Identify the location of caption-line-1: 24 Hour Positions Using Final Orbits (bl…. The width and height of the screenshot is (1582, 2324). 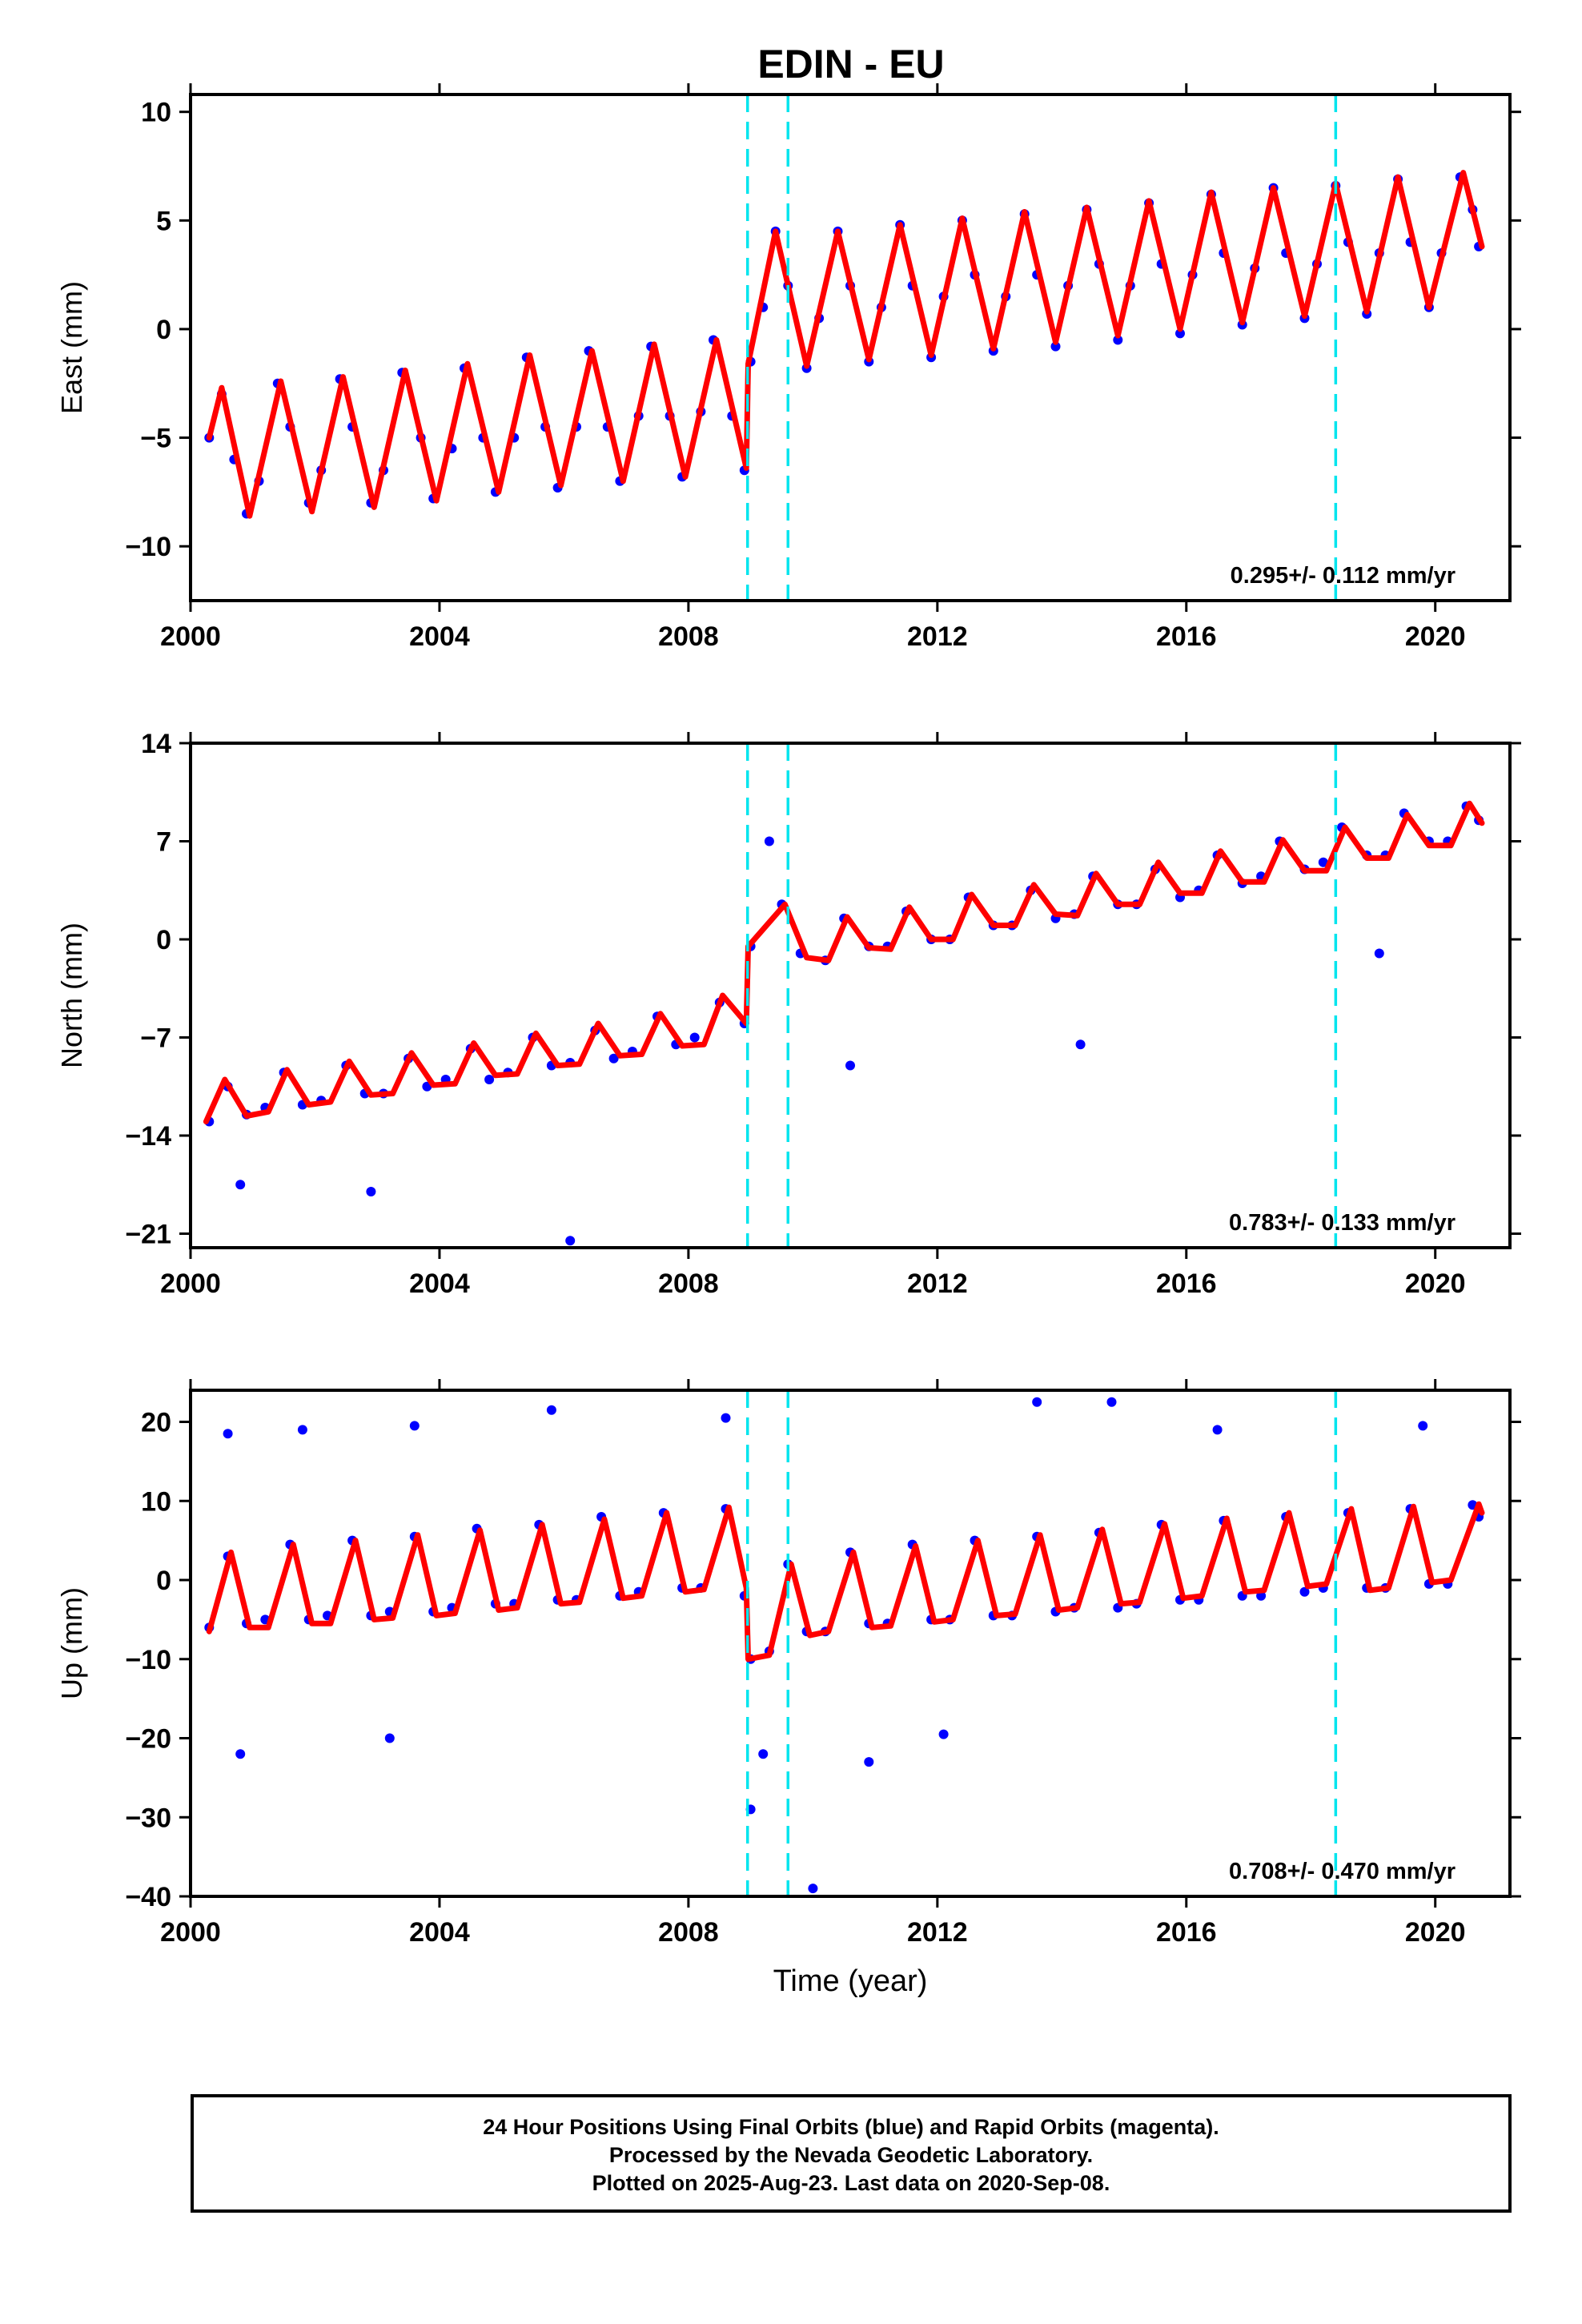
(851, 2127).